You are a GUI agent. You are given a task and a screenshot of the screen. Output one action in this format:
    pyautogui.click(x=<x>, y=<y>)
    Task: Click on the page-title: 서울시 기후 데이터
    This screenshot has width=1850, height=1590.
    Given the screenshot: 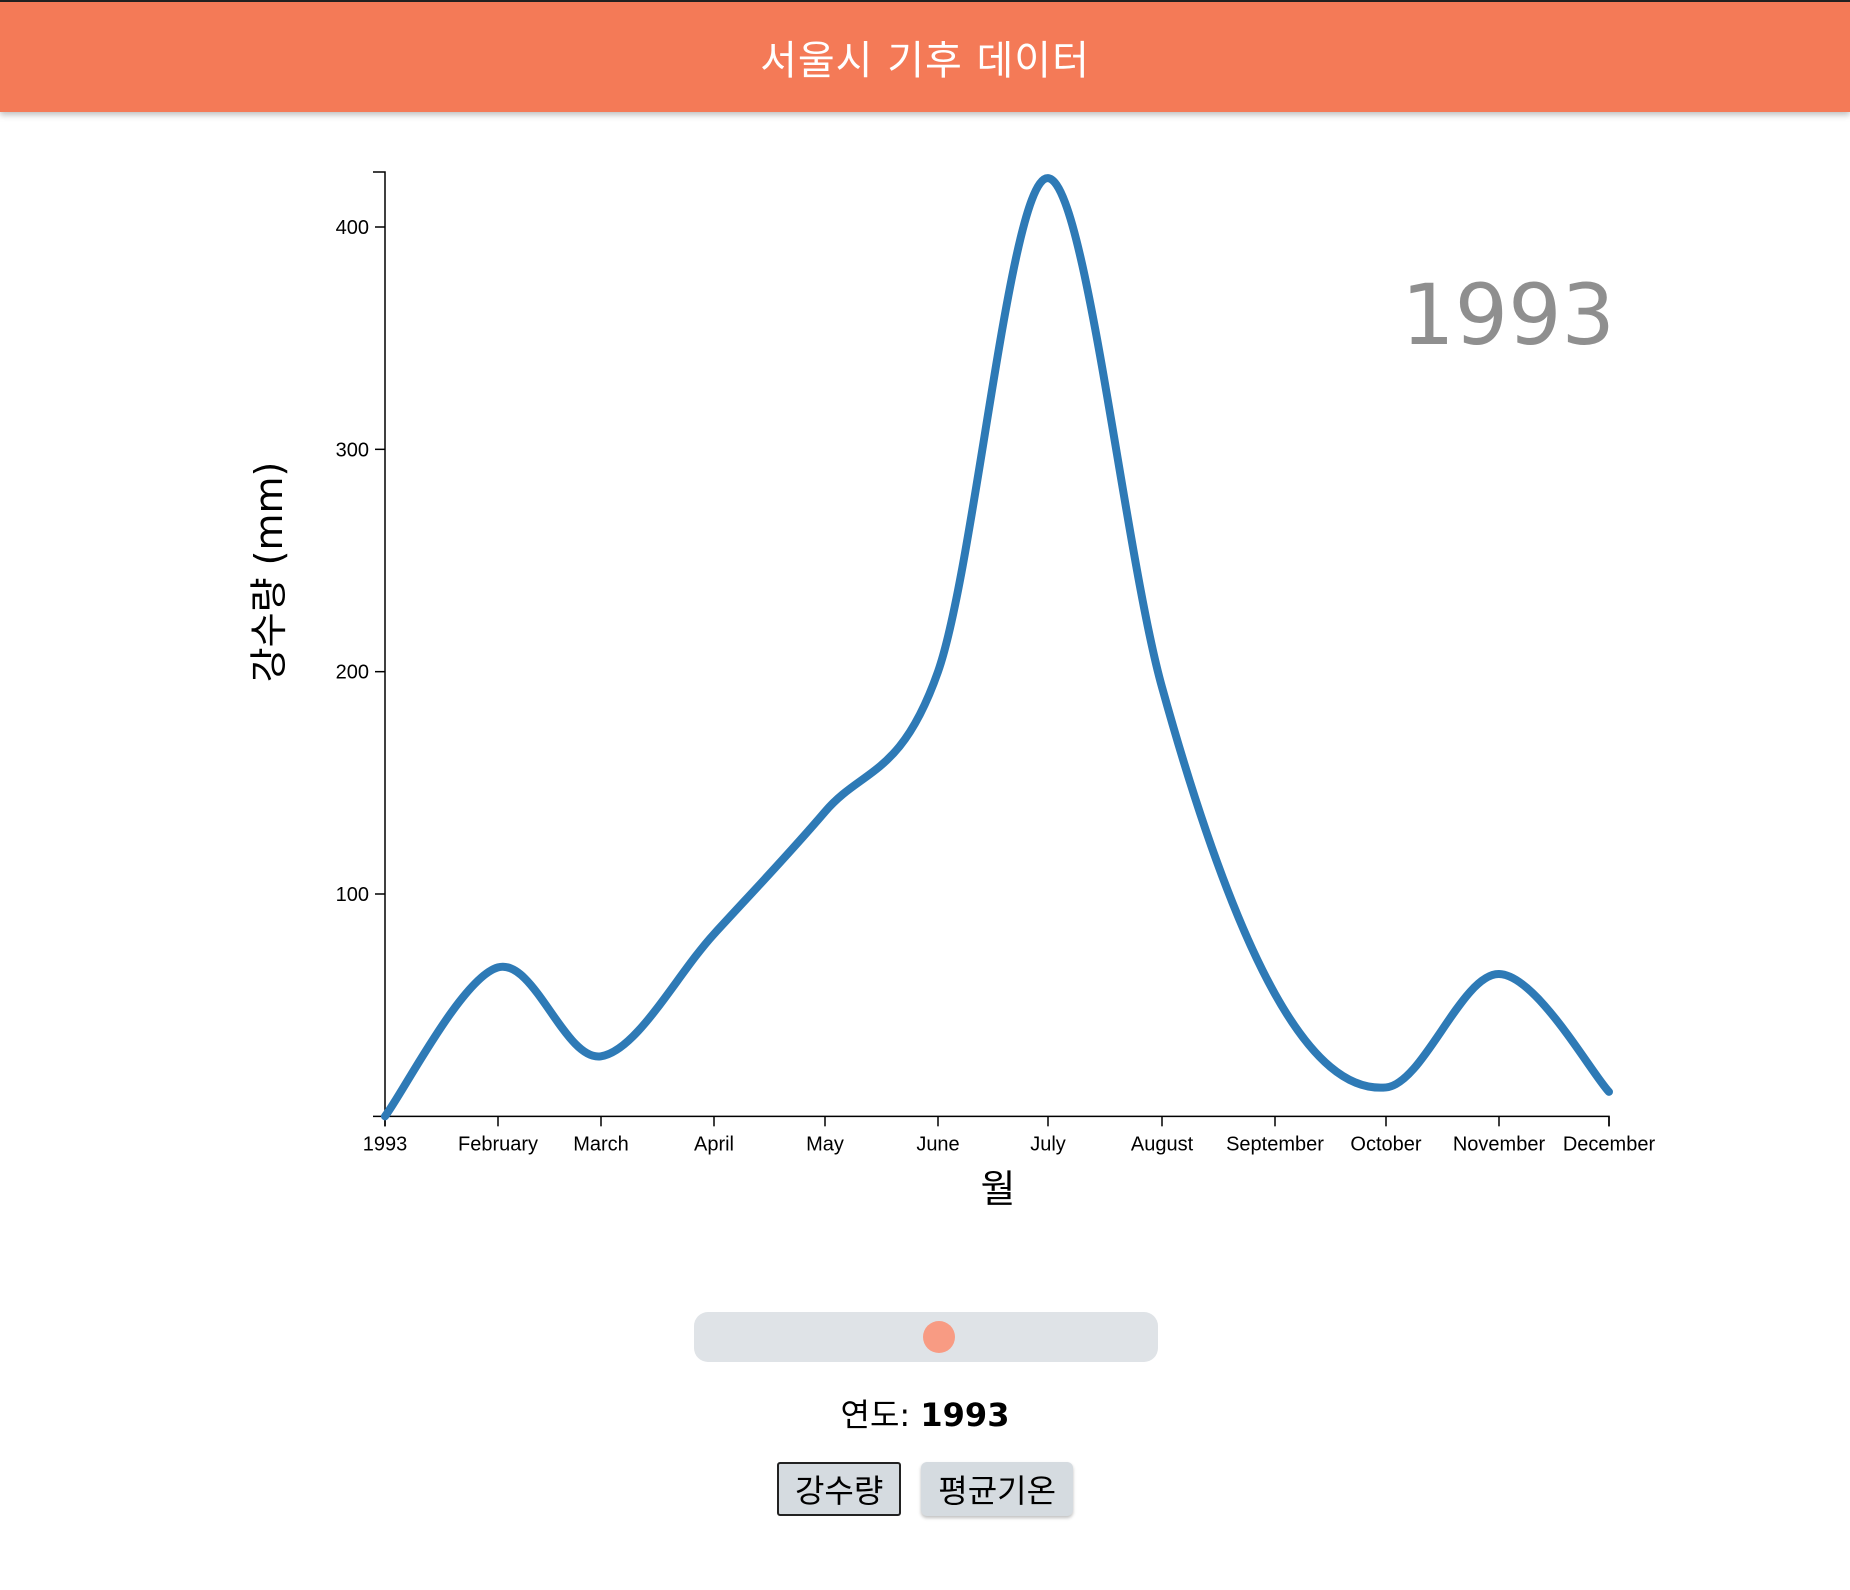 What is the action you would take?
    pyautogui.click(x=925, y=61)
    